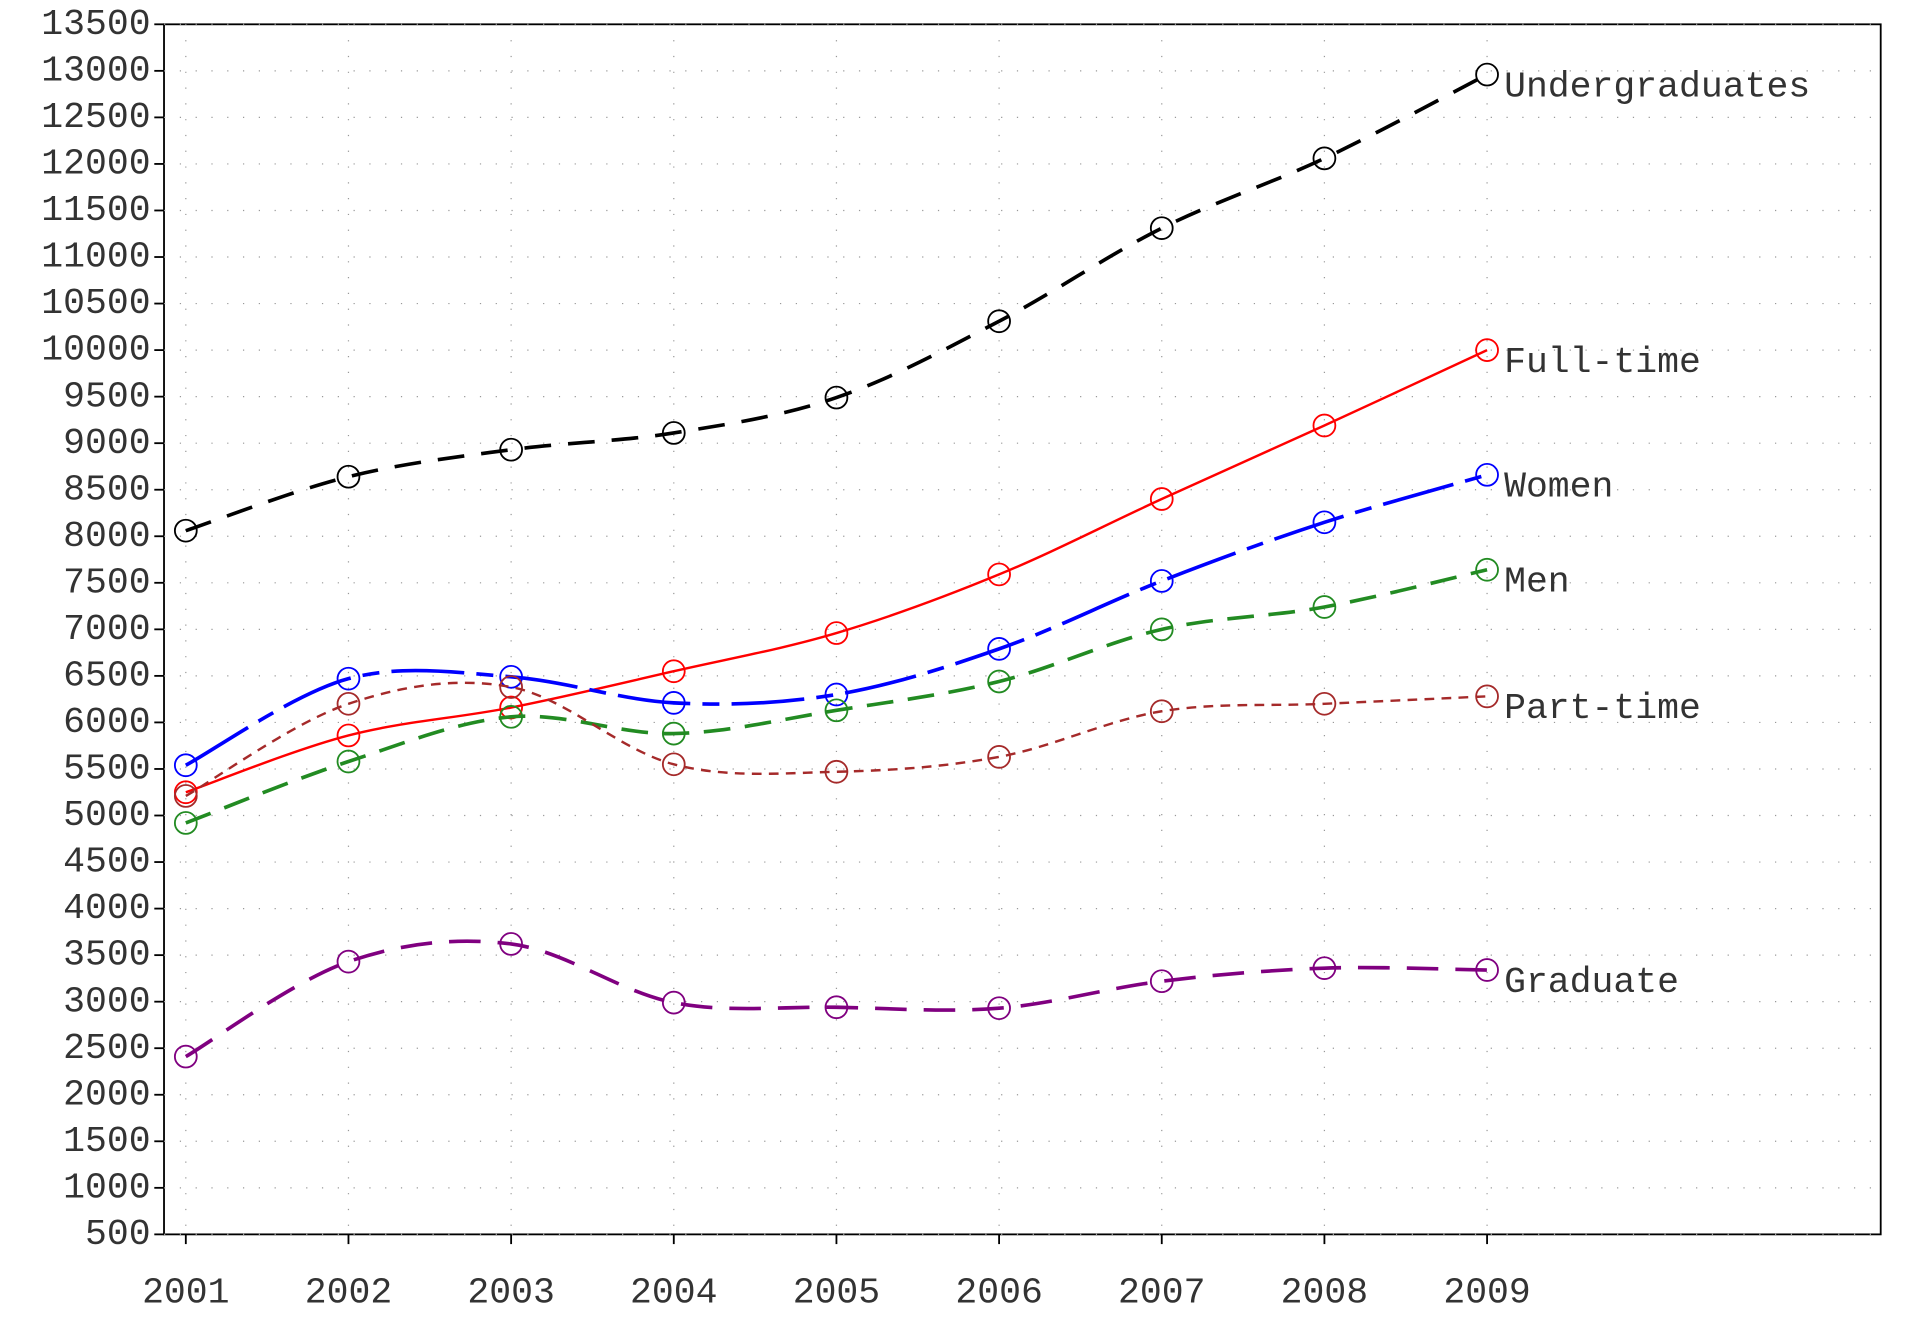 This screenshot has width=1905, height=1317. Describe the element at coordinates (998, 1292) in the screenshot. I see `x-tick-label: 2006` at that location.